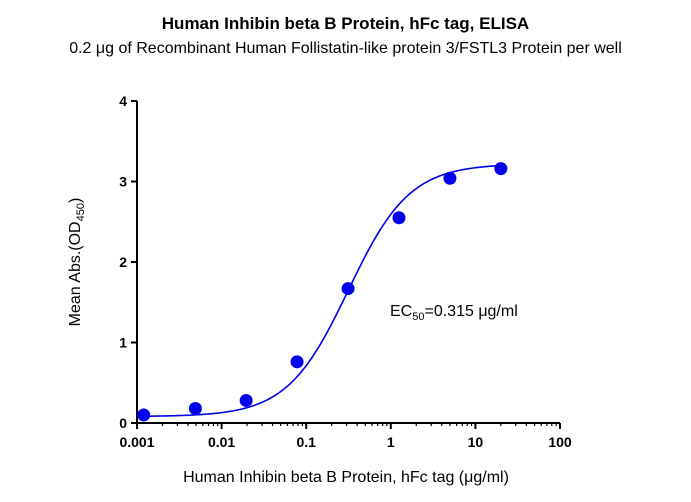 The height and width of the screenshot is (502, 691). Describe the element at coordinates (123, 182) in the screenshot. I see `y-tick-label: 3` at that location.